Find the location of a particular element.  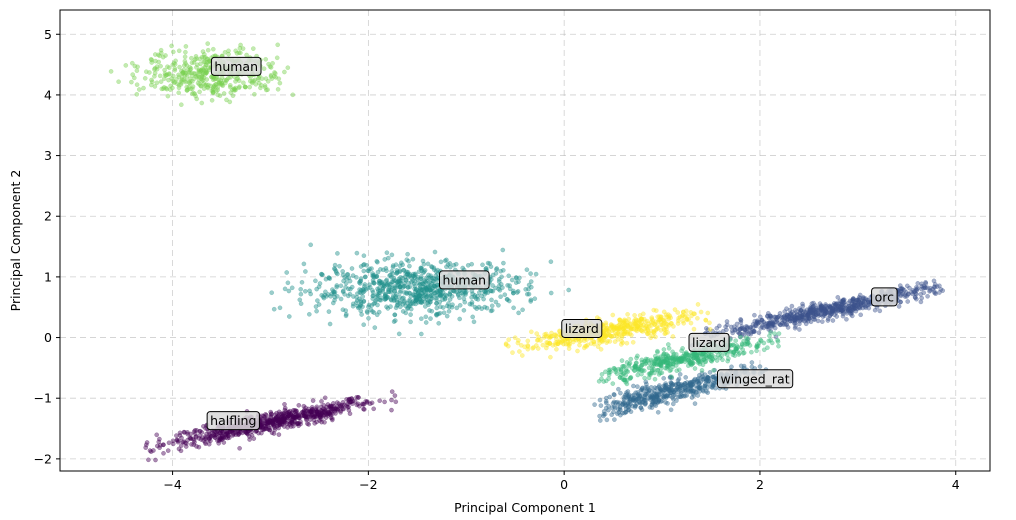

annotation-text: human is located at coordinates (236, 66).